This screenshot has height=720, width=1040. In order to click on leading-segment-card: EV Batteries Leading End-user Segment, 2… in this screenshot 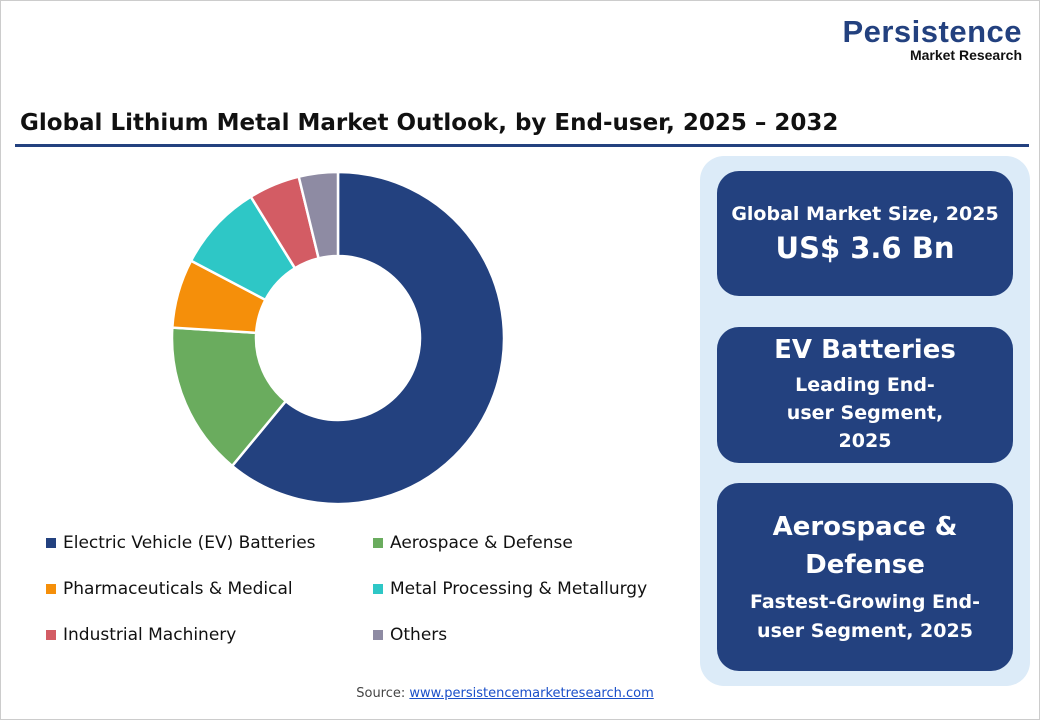, I will do `click(865, 395)`.